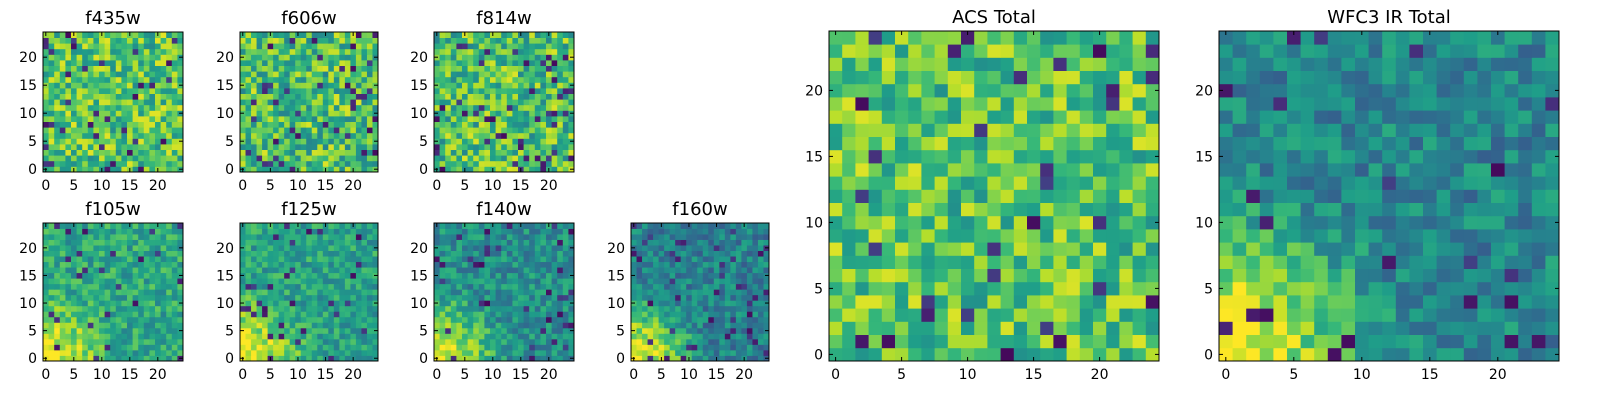 The image size is (1600, 400). I want to click on axes-frame, so click(309, 292).